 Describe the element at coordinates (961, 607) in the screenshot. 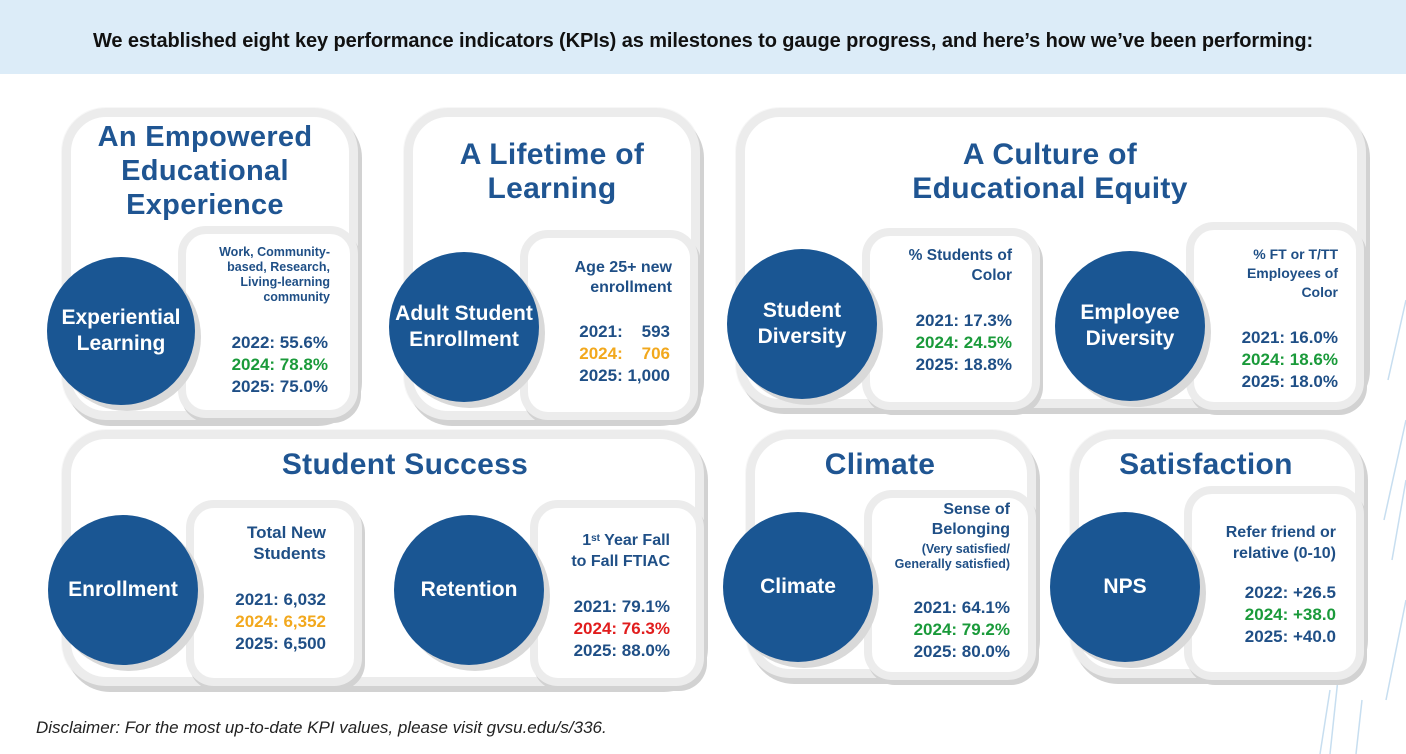

I see `kpi-value-climate-1: 2021: 64.1%` at that location.